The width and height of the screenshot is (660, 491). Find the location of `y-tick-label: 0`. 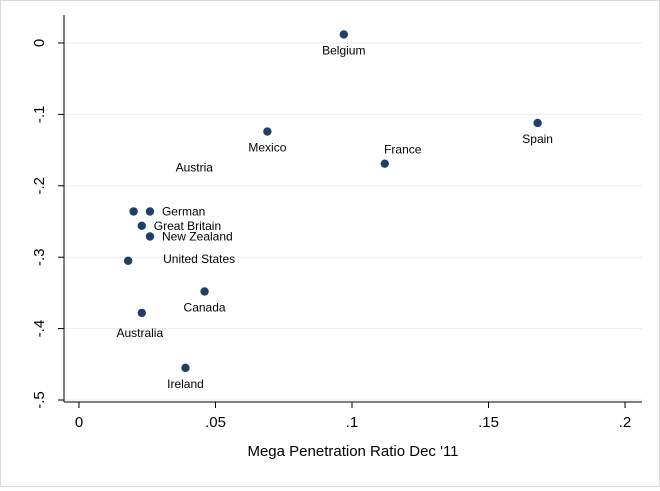

y-tick-label: 0 is located at coordinates (39, 43).